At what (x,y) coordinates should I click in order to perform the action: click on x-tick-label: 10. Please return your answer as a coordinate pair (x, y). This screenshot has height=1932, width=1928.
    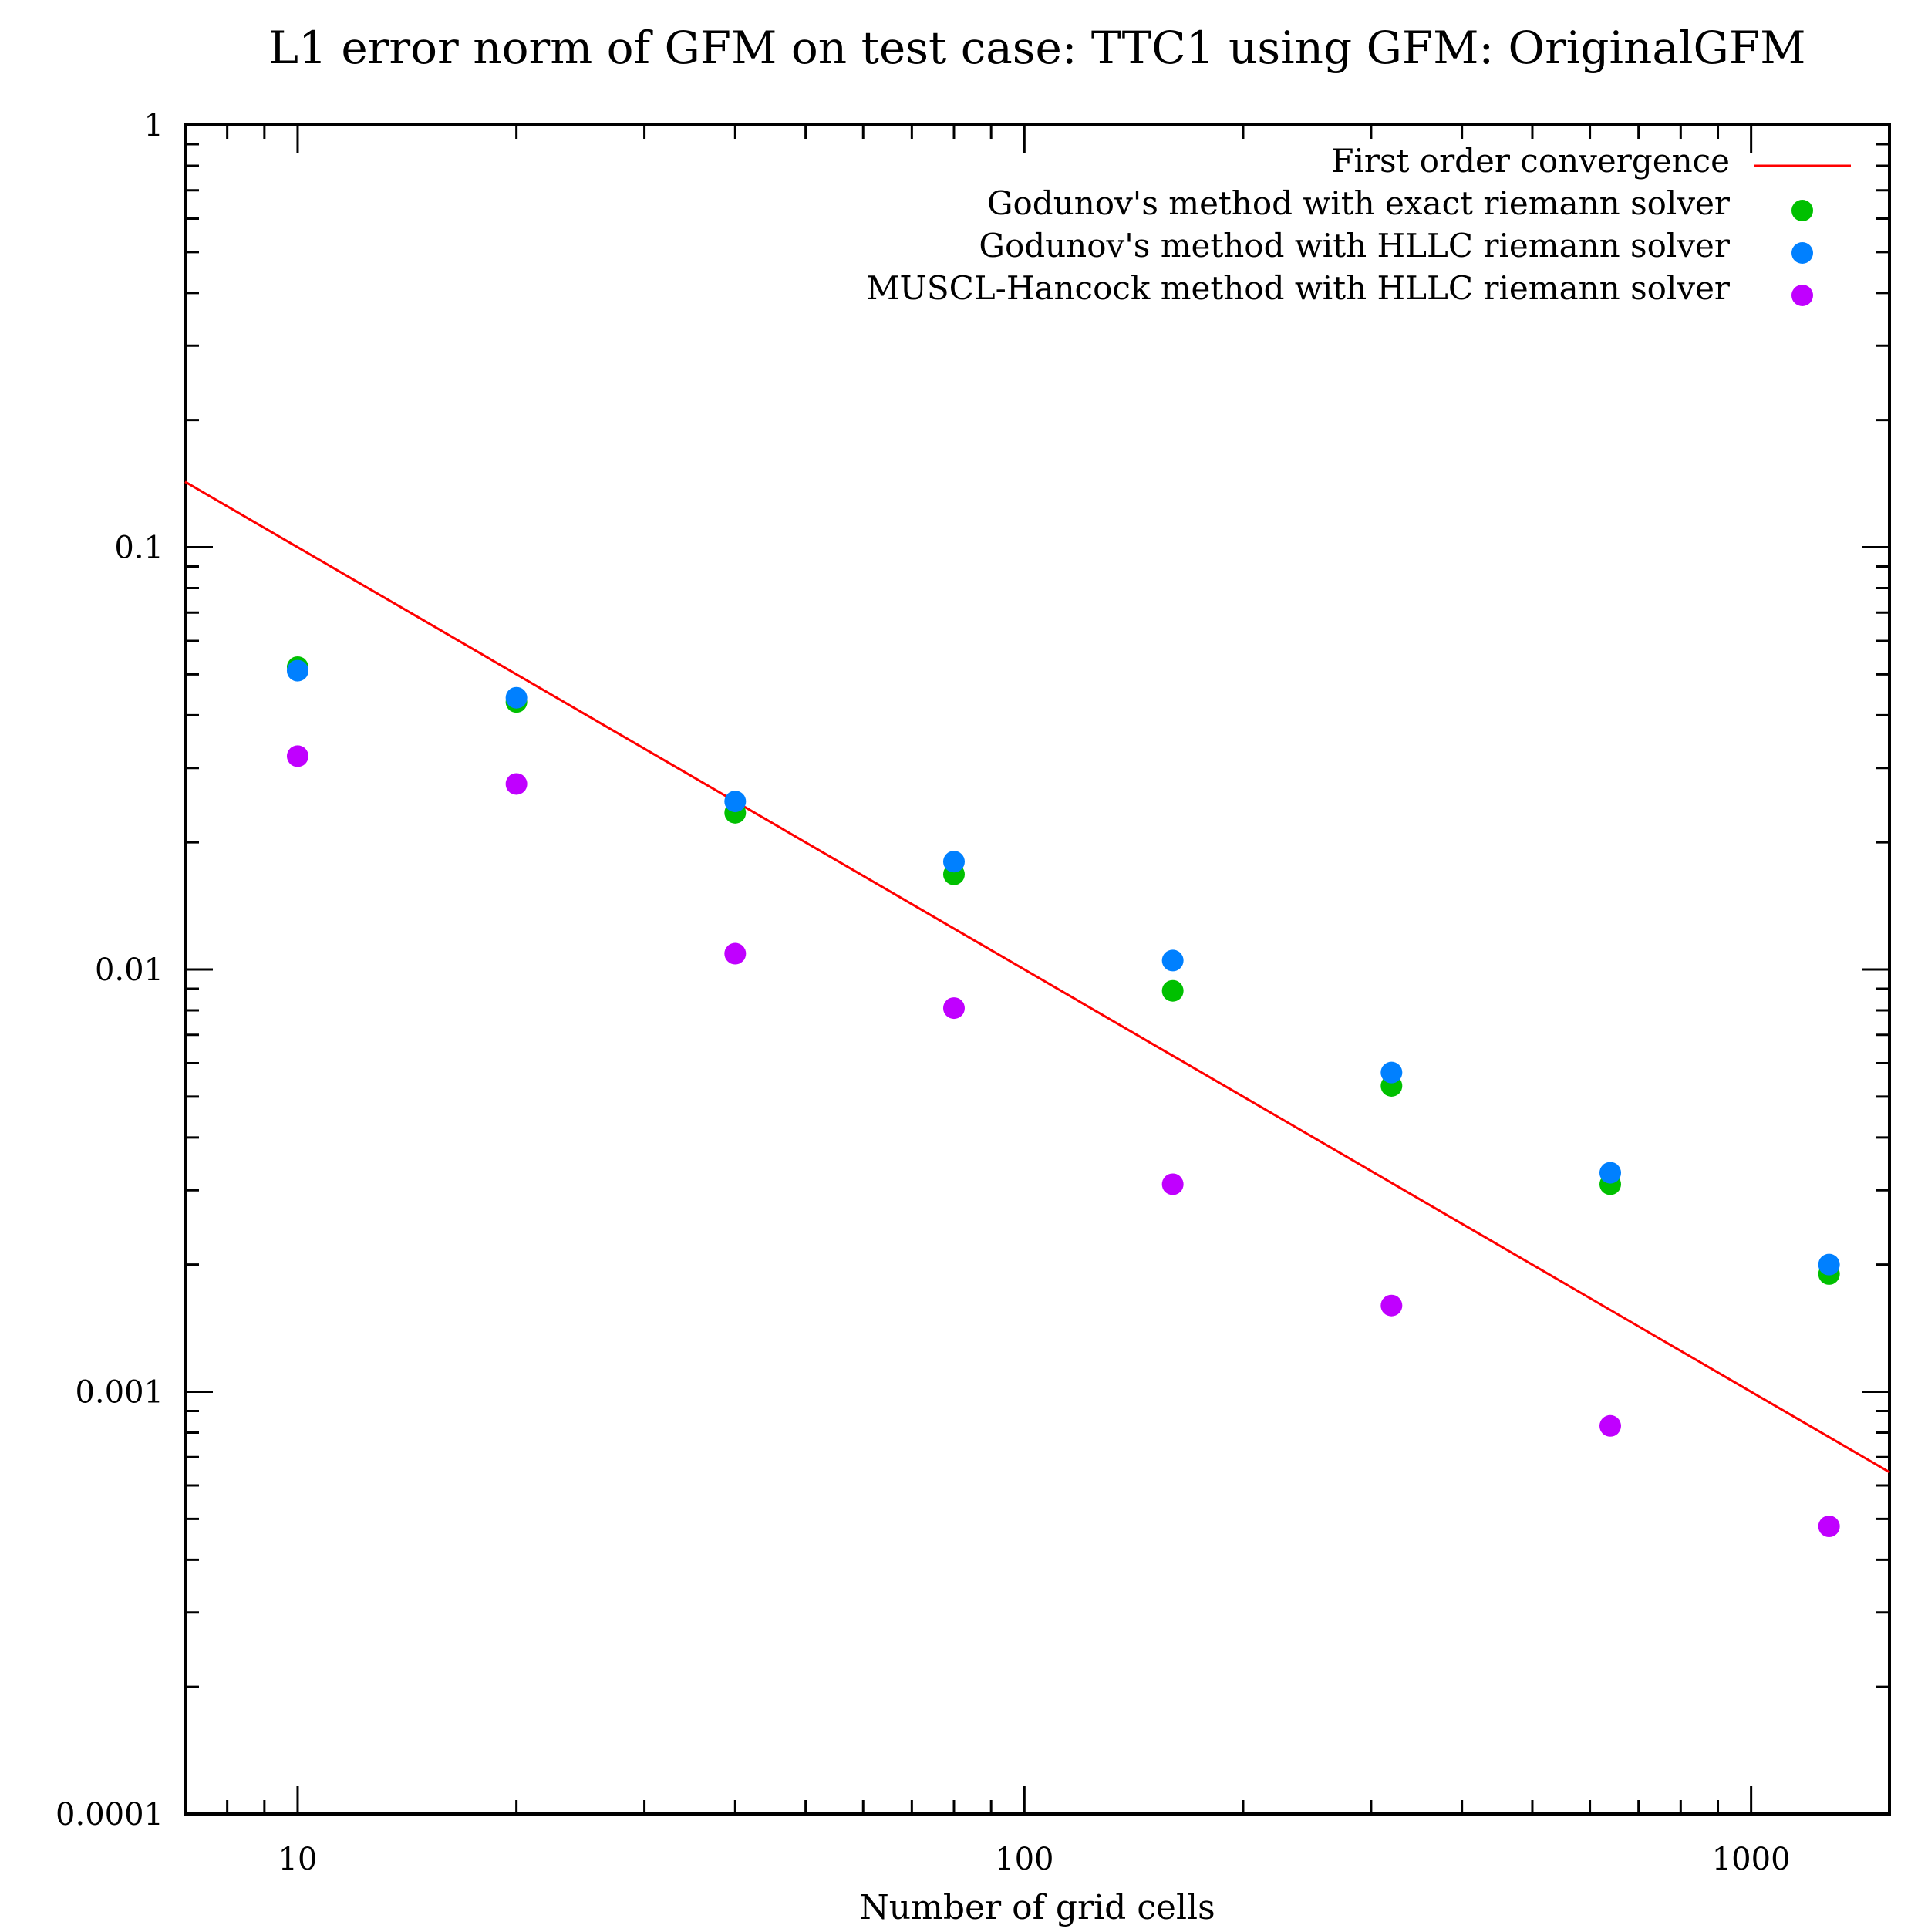
    Looking at the image, I should click on (298, 1859).